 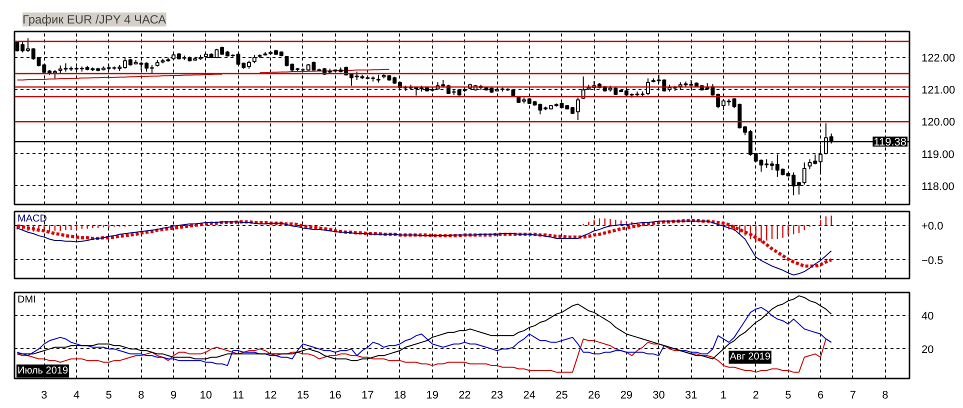 I want to click on chart-title: График EUR /JPY 4 ЧАСА, so click(x=94, y=19).